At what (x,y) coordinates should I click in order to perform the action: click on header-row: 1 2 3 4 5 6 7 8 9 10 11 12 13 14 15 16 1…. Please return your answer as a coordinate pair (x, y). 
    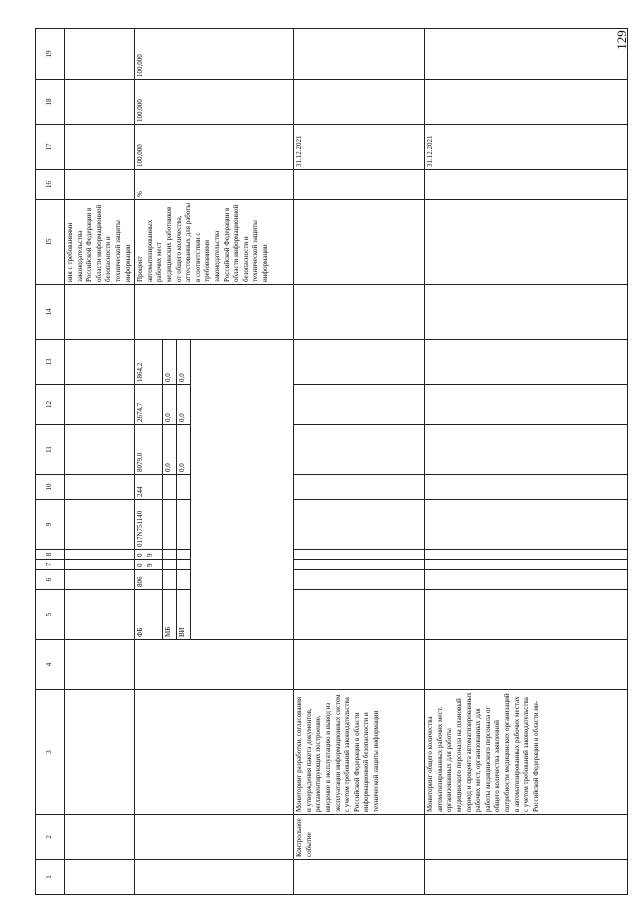
    Looking at the image, I should click on (50, 461).